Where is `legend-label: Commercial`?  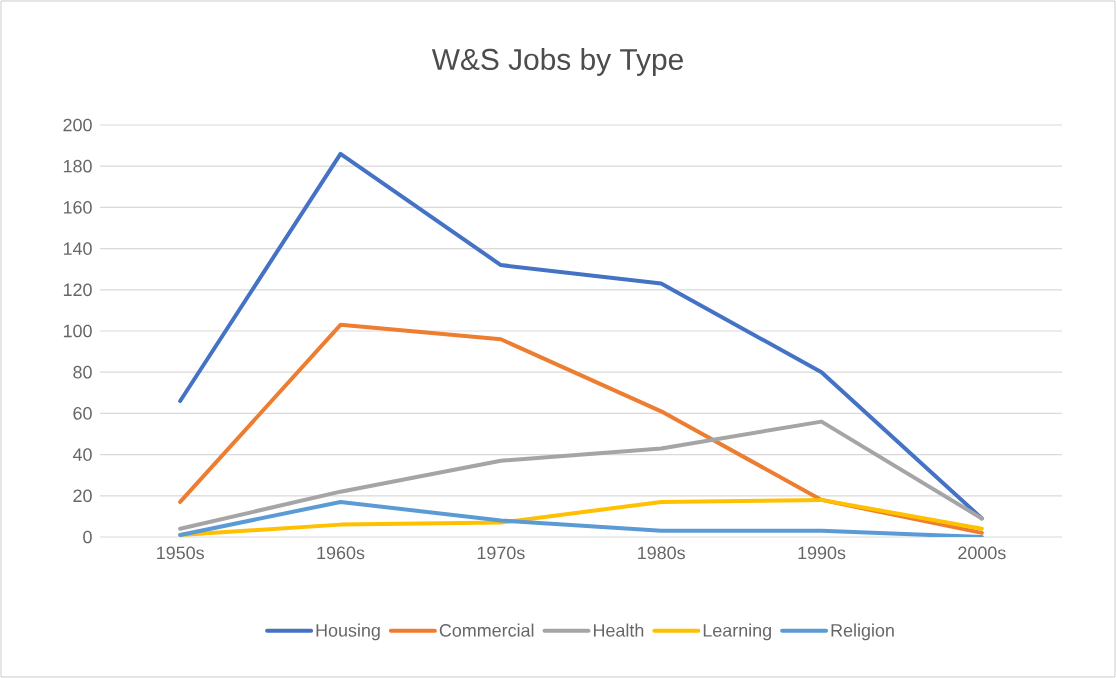
legend-label: Commercial is located at coordinates (486, 630).